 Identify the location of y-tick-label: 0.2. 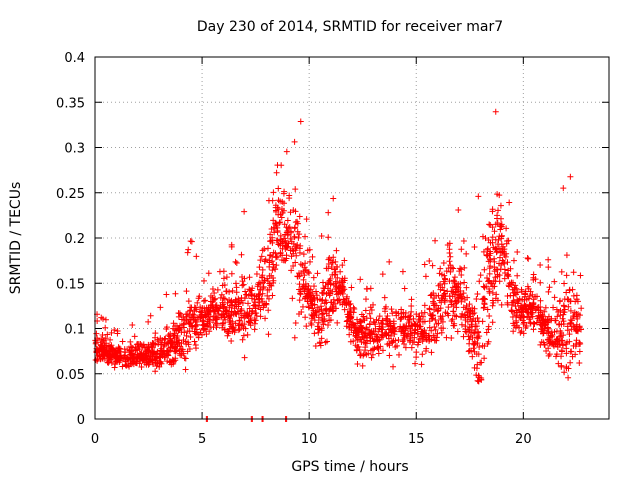
(74, 239).